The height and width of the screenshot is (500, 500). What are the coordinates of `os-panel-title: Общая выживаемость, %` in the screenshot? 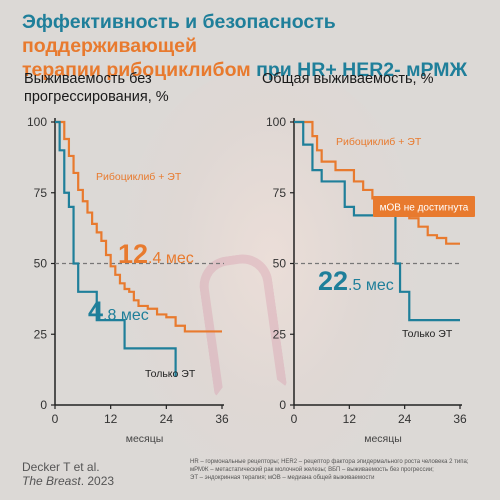 It's located at (348, 79).